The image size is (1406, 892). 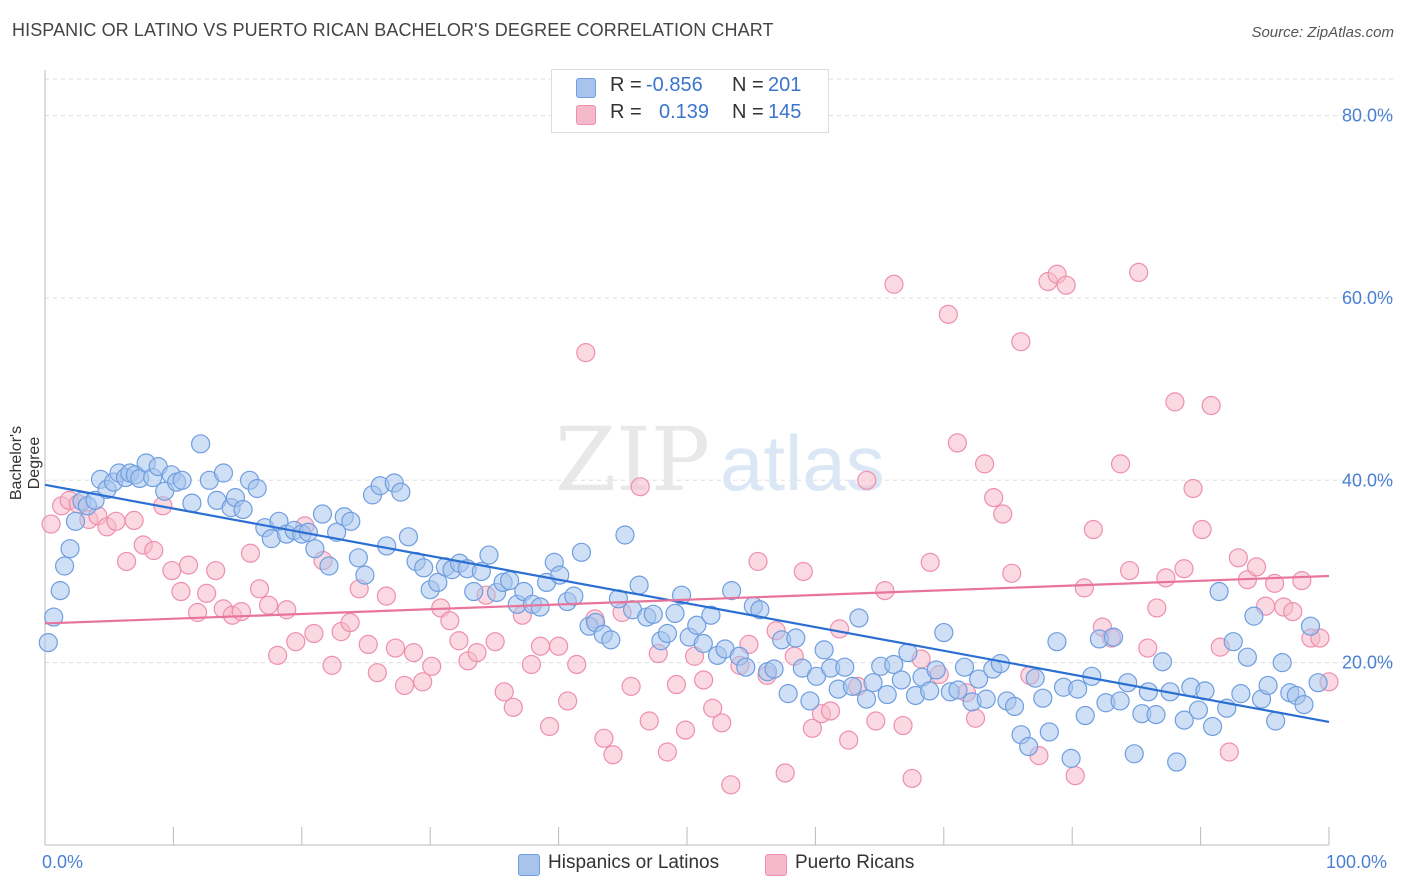 I want to click on legend-swatch-pink, so click(x=586, y=115).